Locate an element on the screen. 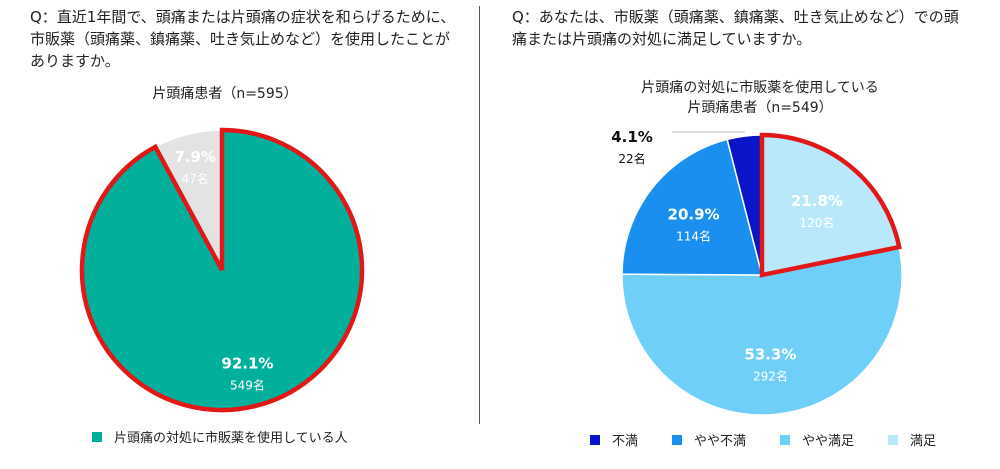 The image size is (1000, 469). highlight-outline is located at coordinates (830, 205).